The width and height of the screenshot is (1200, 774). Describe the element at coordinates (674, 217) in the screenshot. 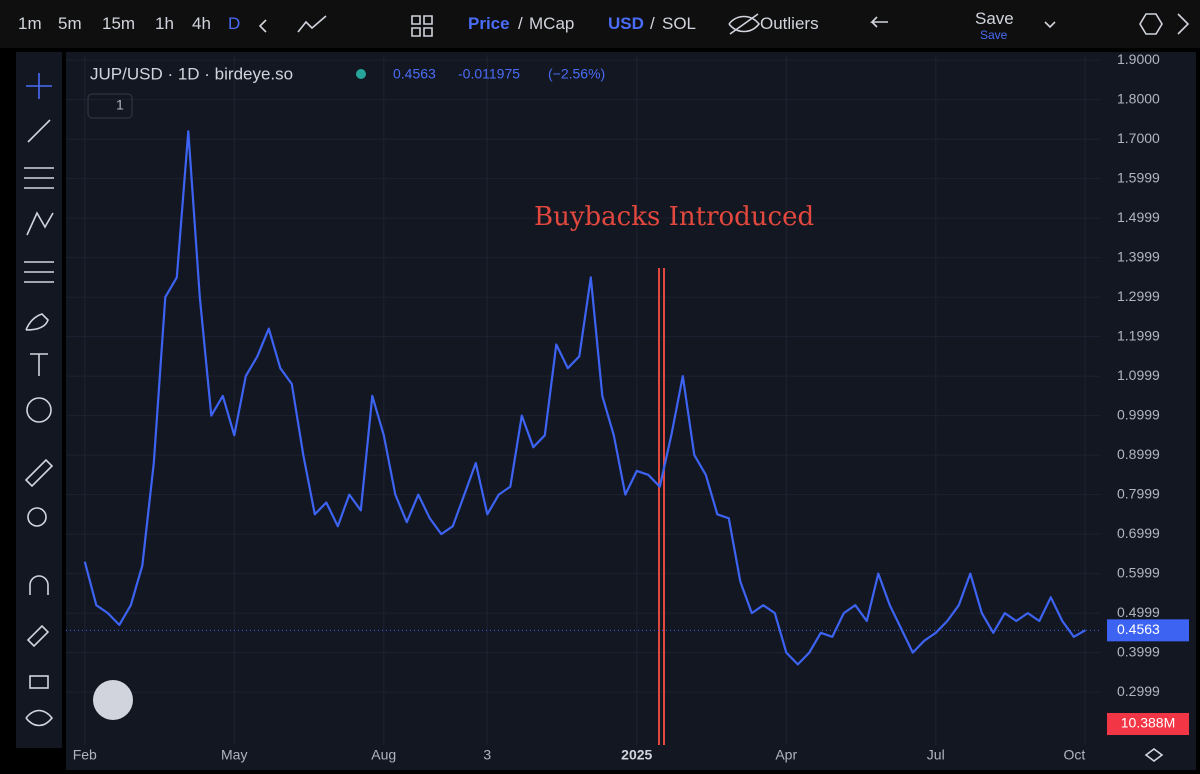

I see `annotation: Buybacks Introduced` at that location.